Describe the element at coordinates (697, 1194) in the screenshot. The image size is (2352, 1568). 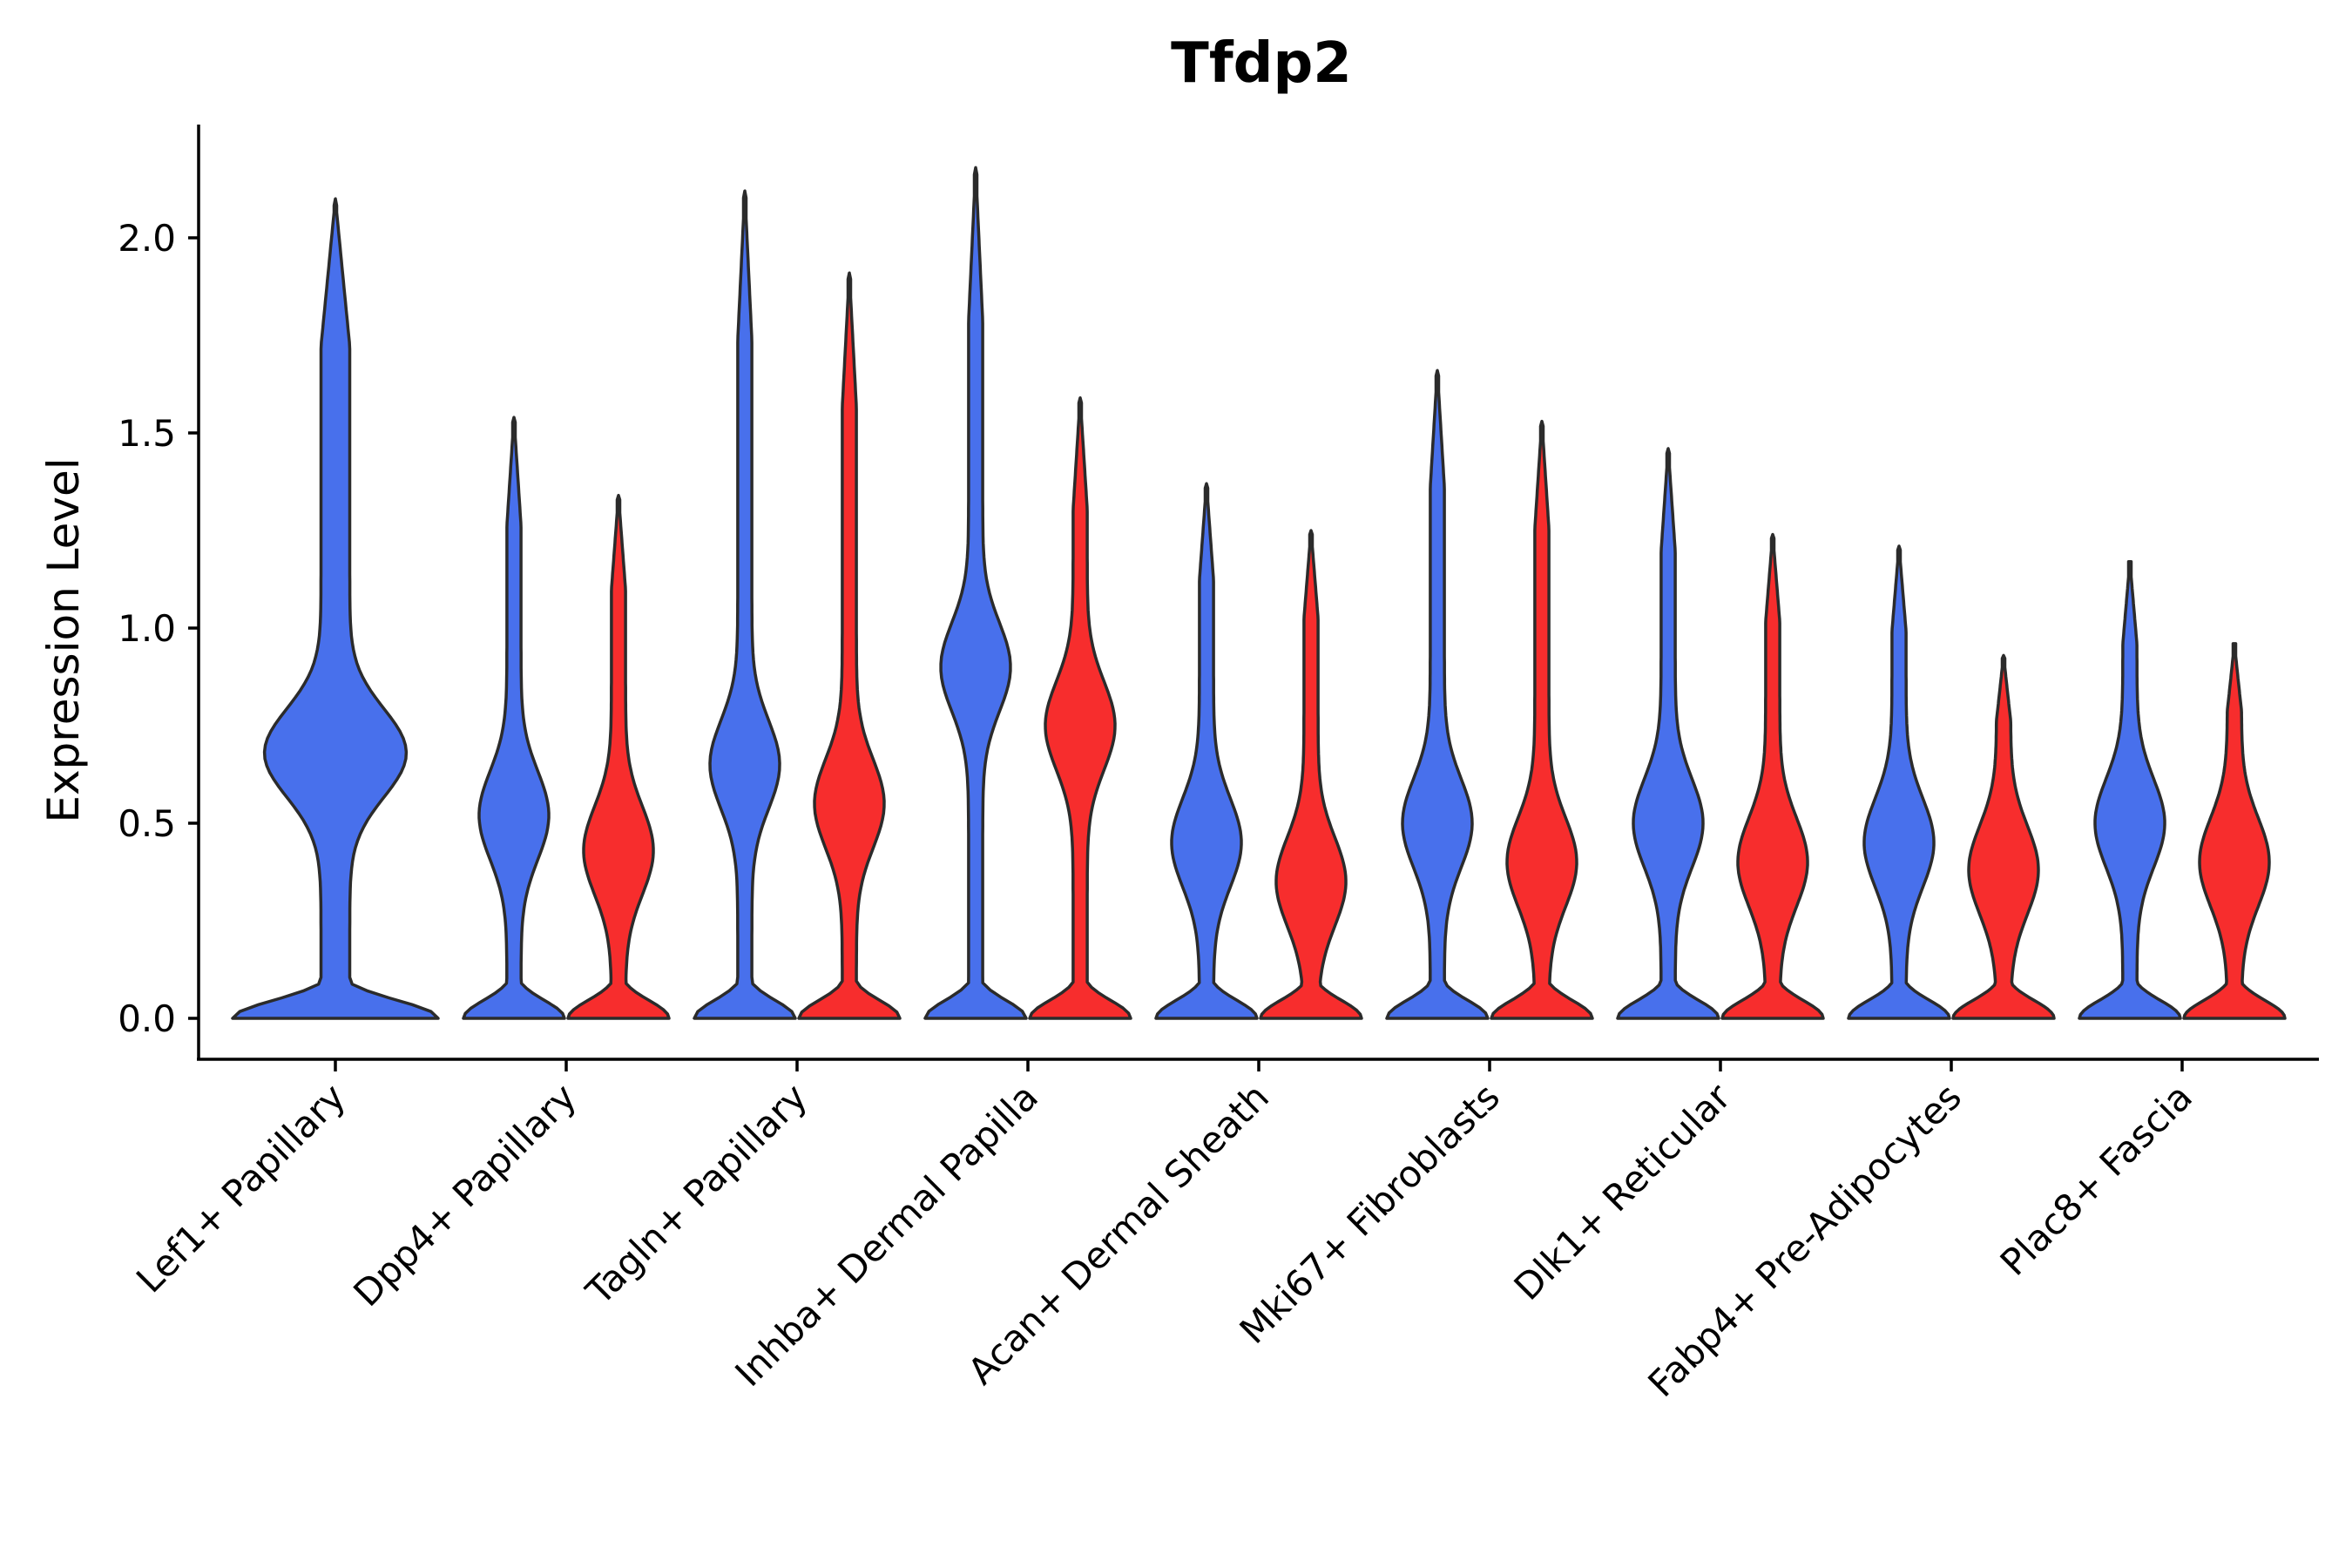
I see `x-tick-label: Tagln+ Papillary` at that location.